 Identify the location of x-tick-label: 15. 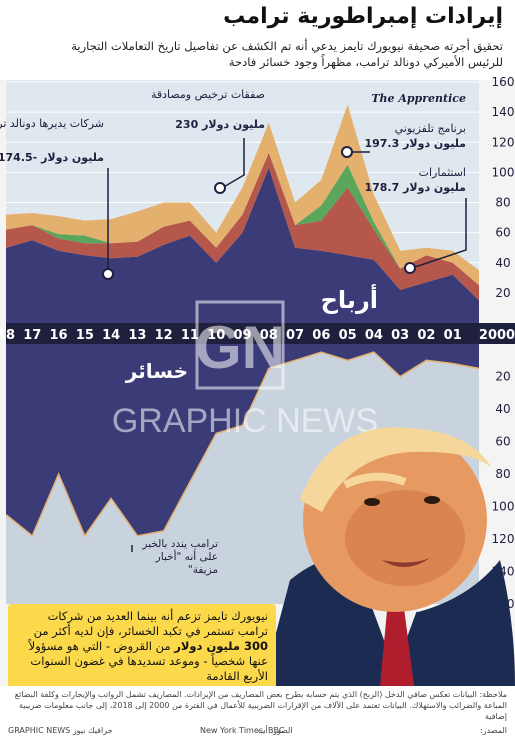
(85, 335).